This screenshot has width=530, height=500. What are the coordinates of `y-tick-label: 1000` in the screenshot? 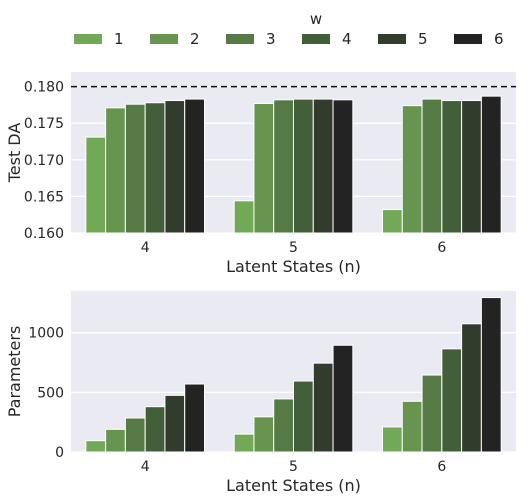 It's located at (46, 334).